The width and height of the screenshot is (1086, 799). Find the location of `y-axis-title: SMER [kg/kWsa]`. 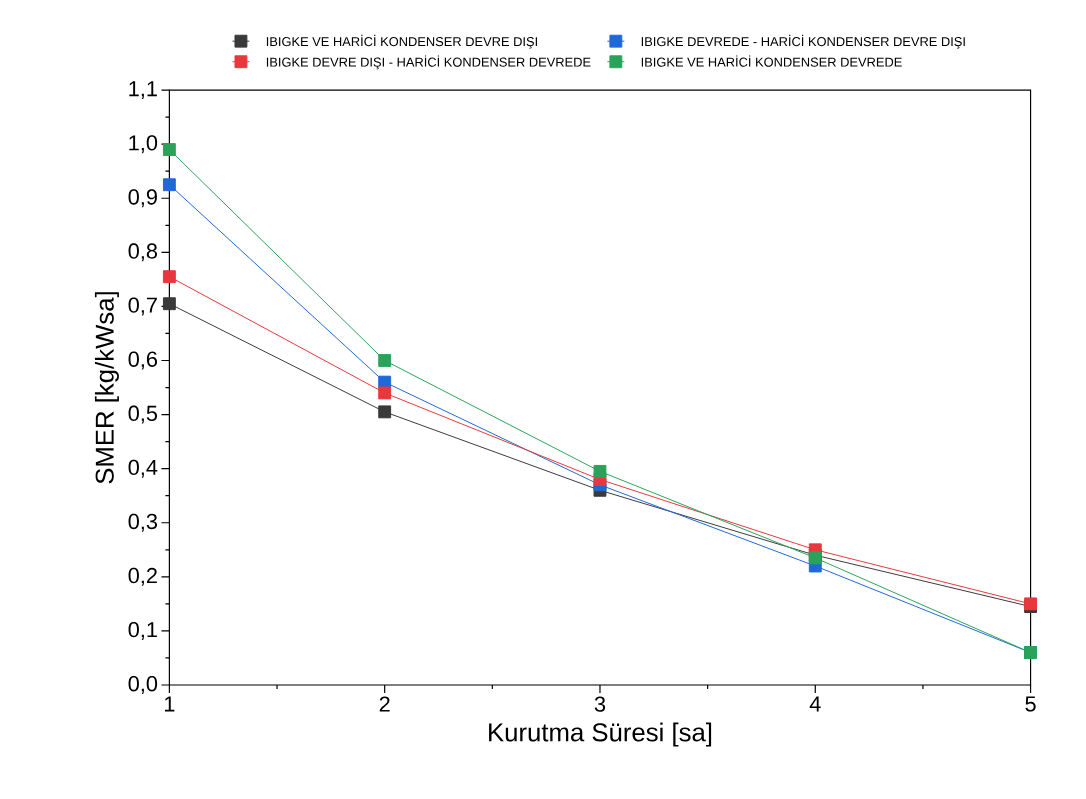

y-axis-title: SMER [kg/kWsa] is located at coordinates (106, 388).